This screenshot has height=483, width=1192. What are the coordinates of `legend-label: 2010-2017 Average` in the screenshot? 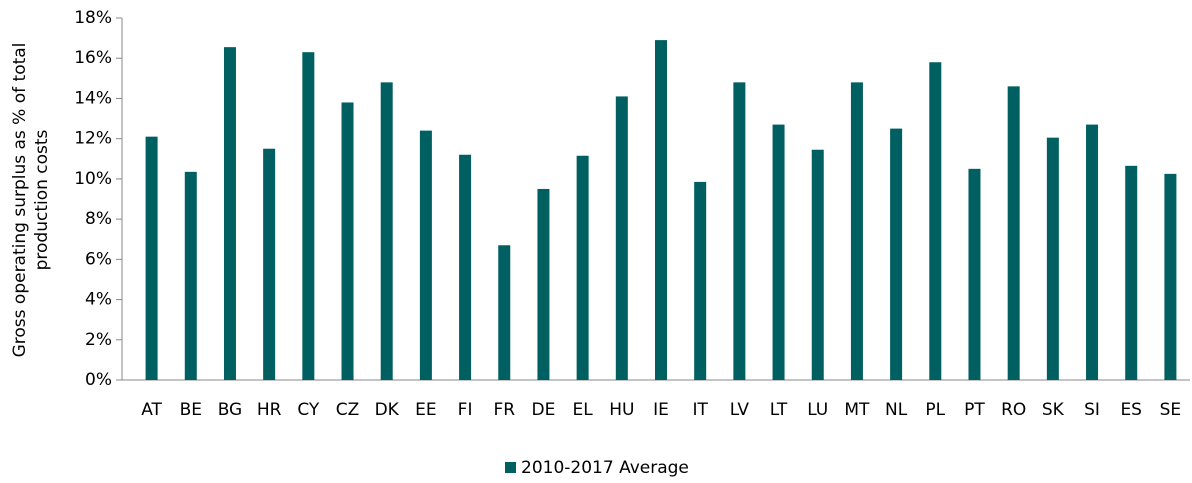 It's located at (605, 468).